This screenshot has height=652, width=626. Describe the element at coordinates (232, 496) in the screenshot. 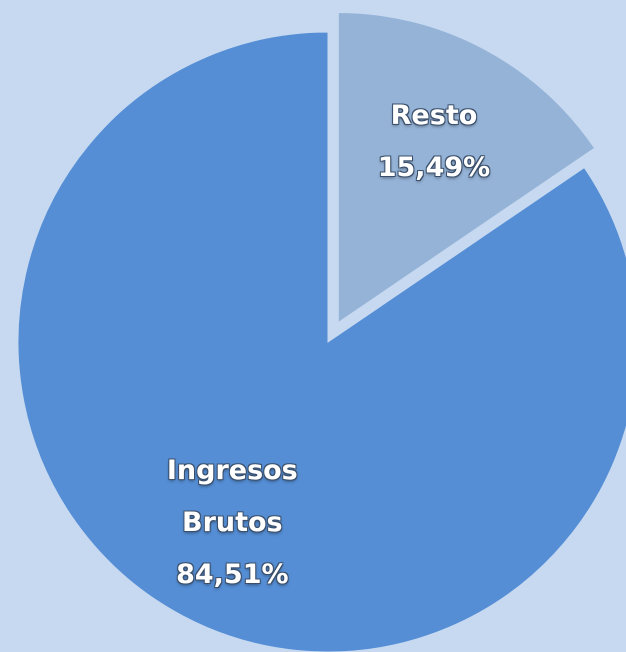

I see `category-label: Ingresos Brutos` at that location.